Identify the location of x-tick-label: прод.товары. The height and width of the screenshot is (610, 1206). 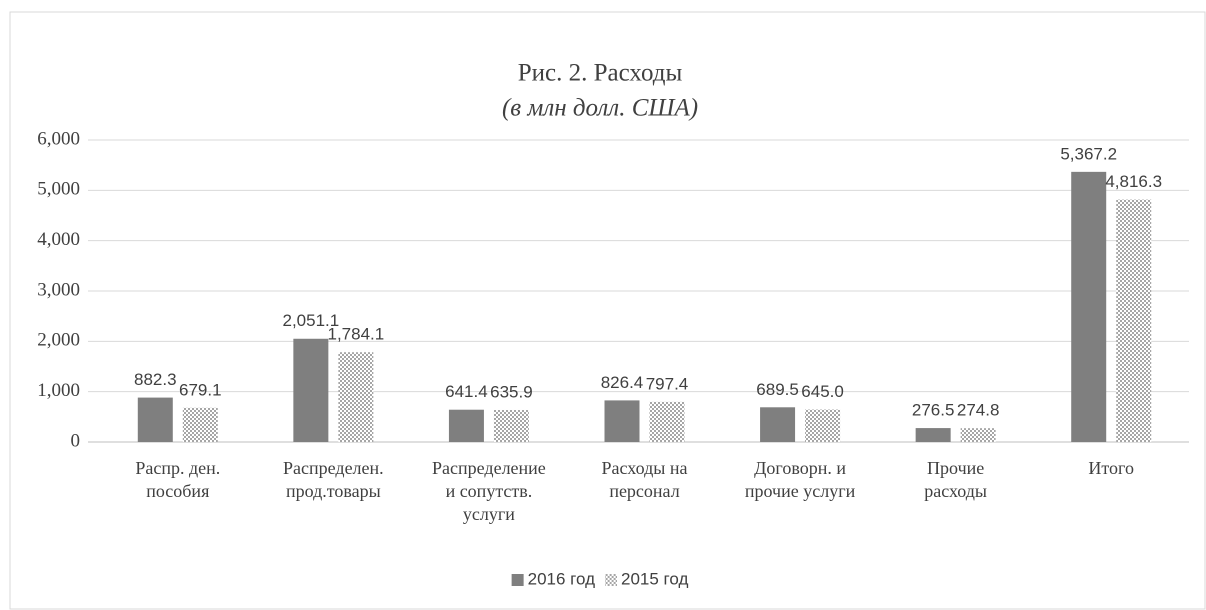
(333, 491).